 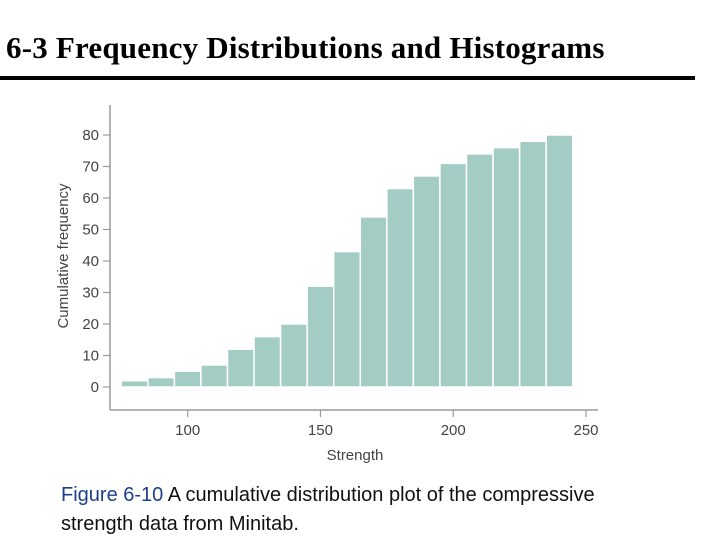 What do you see at coordinates (90, 324) in the screenshot?
I see `y-tick-label-20: 20` at bounding box center [90, 324].